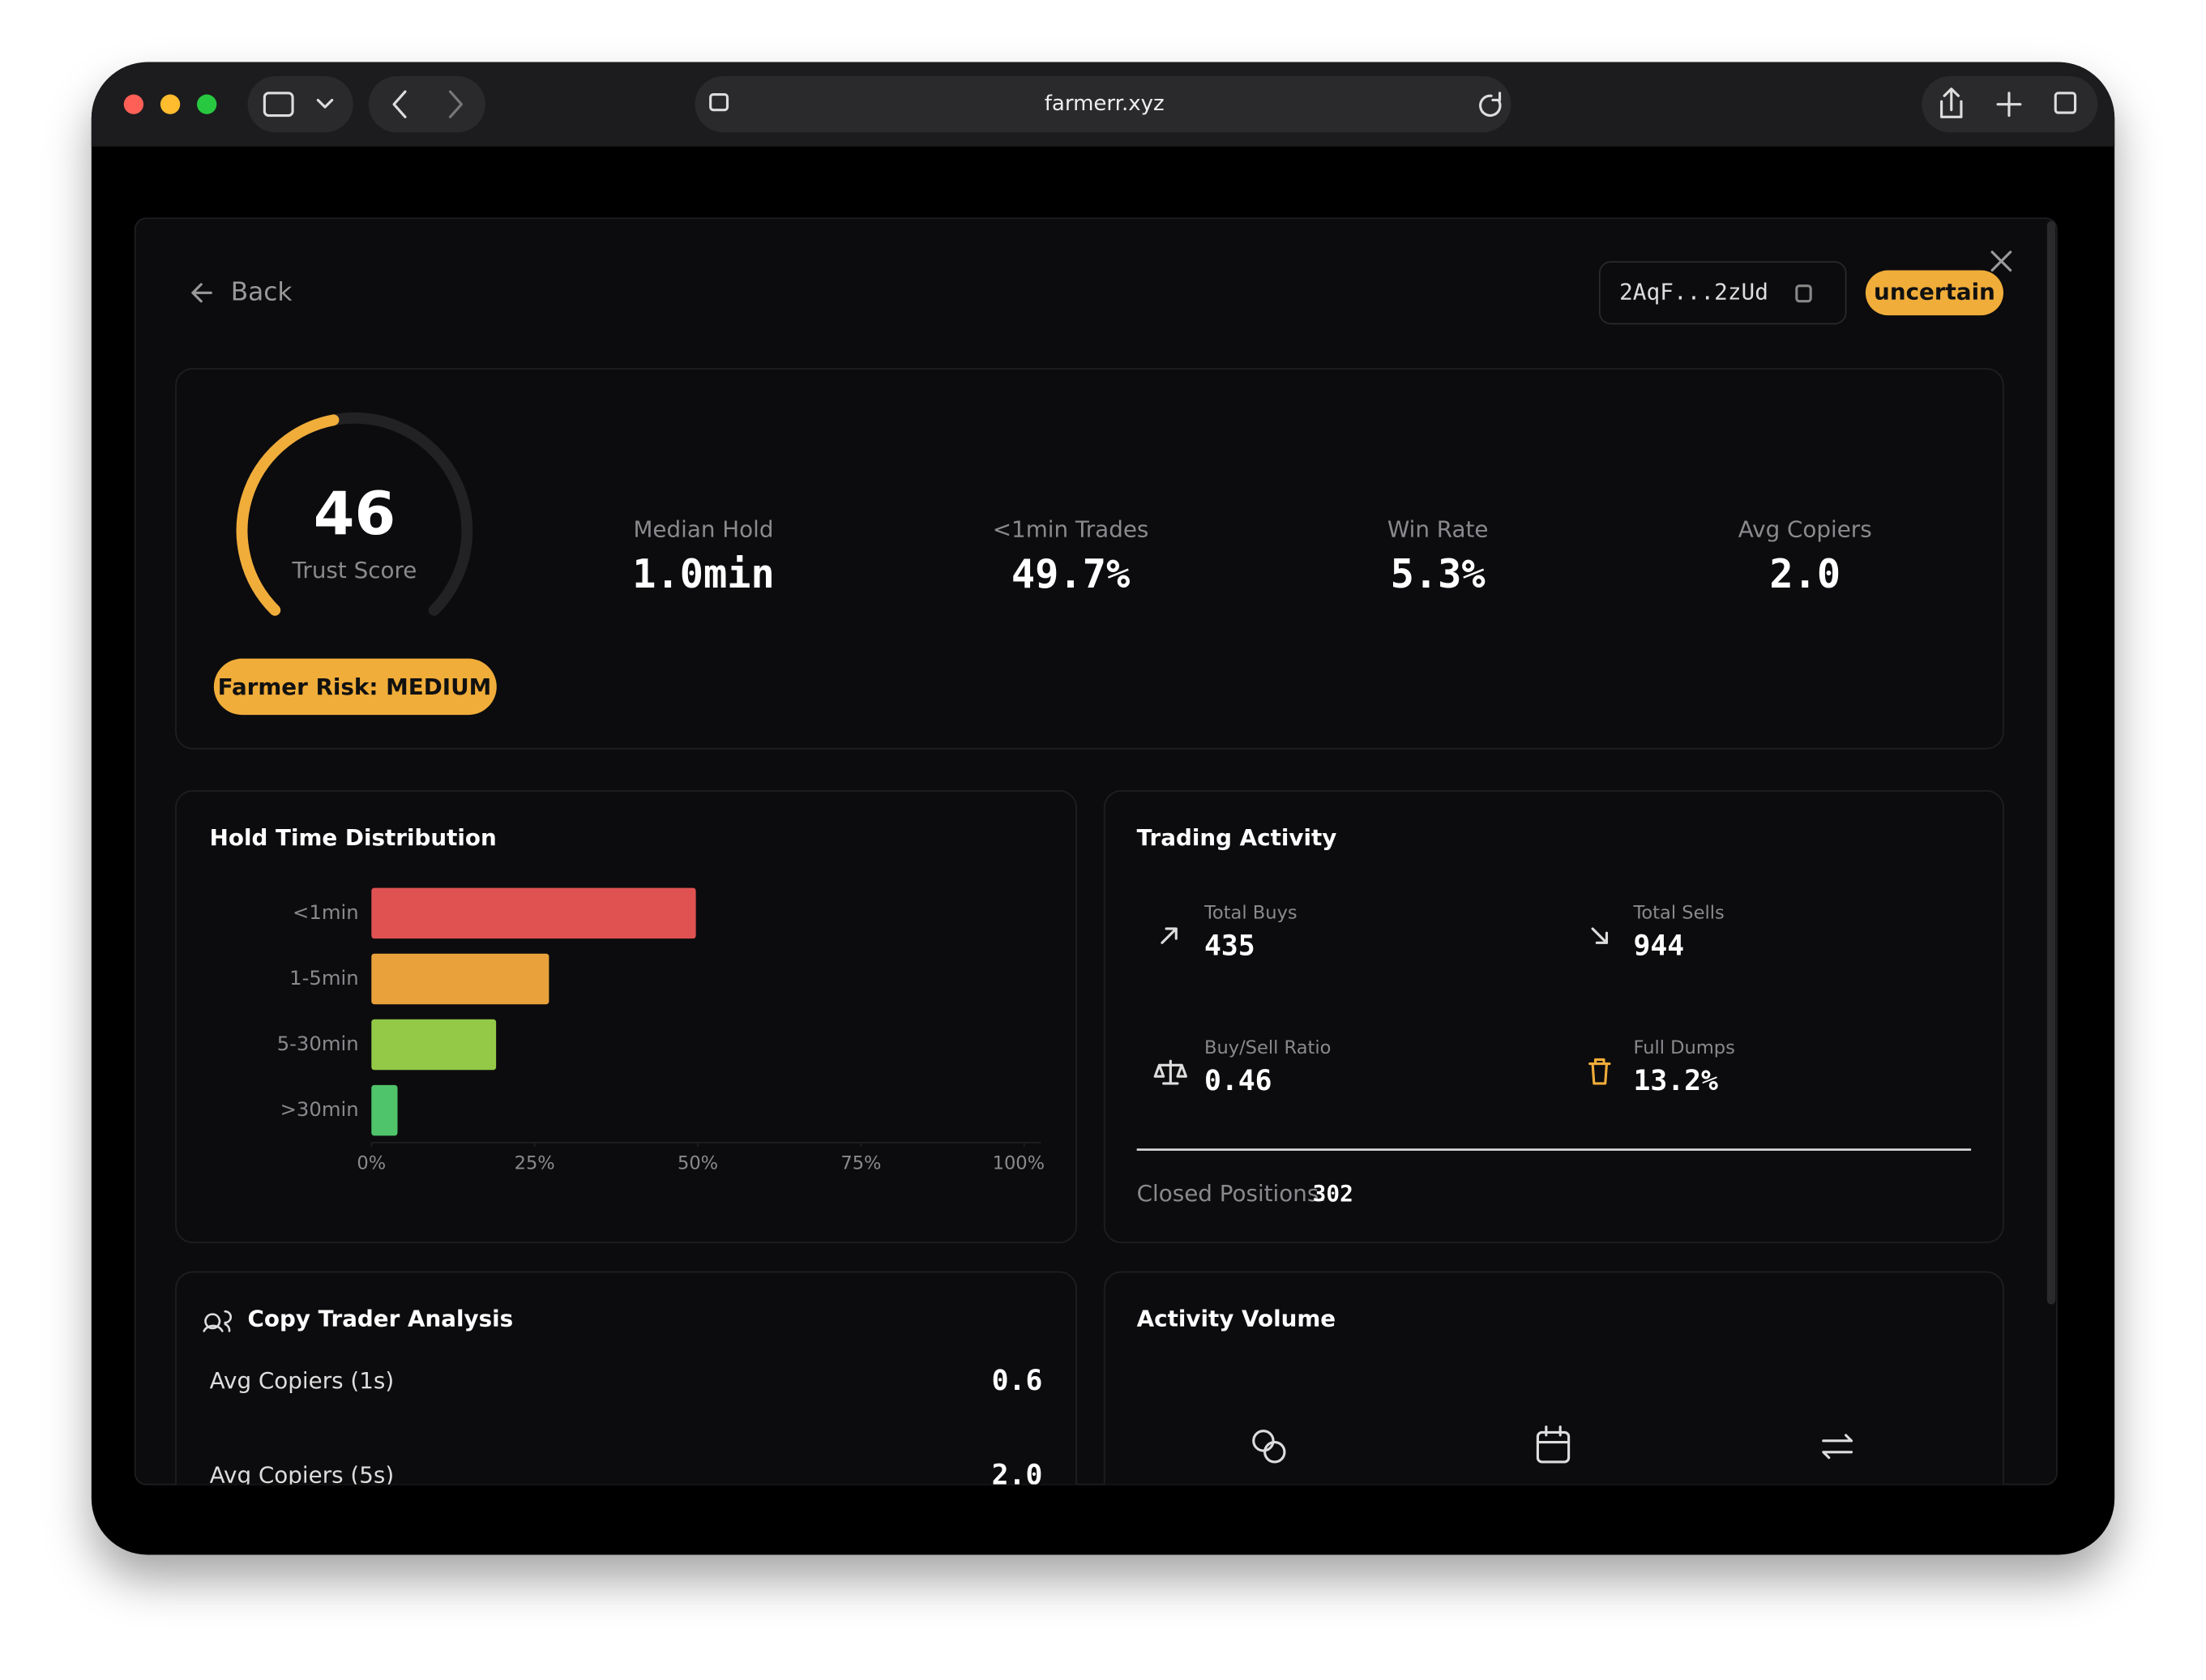  What do you see at coordinates (1803, 293) in the screenshot?
I see `copy-icon` at bounding box center [1803, 293].